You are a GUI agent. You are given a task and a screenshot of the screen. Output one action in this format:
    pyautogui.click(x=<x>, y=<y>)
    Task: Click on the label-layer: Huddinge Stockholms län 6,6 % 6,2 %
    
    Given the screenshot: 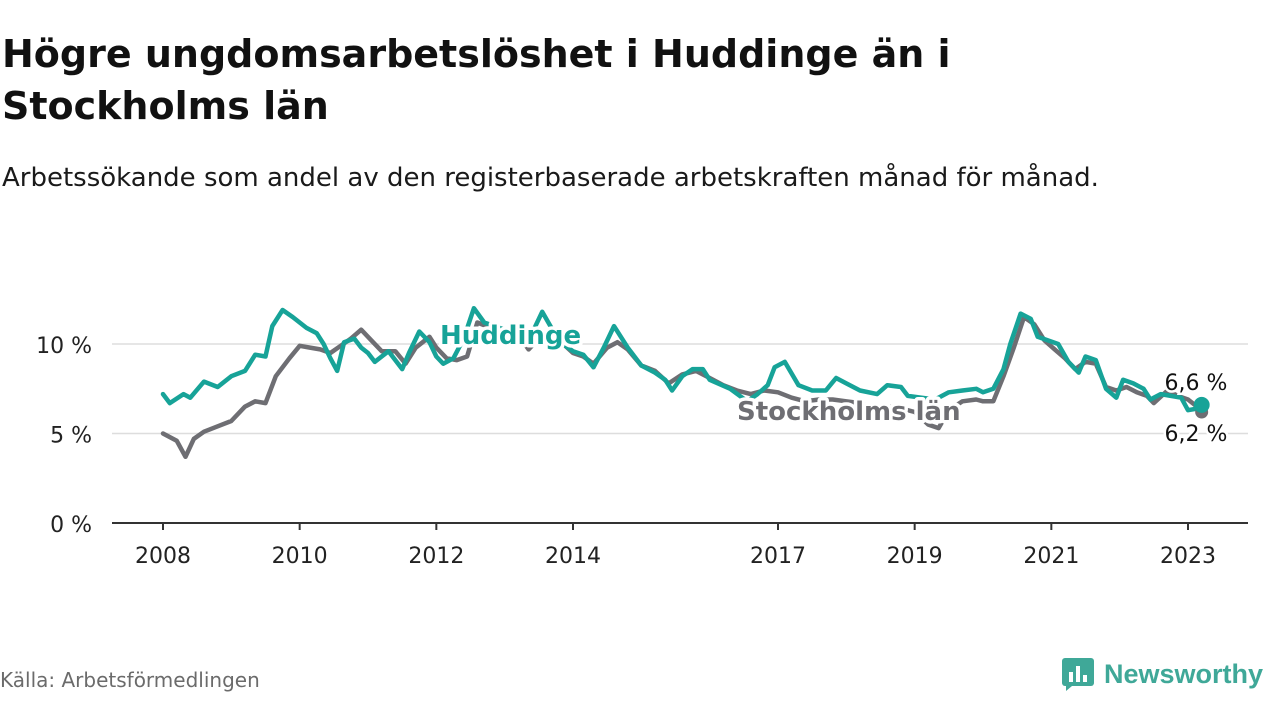 What is the action you would take?
    pyautogui.click(x=833, y=384)
    